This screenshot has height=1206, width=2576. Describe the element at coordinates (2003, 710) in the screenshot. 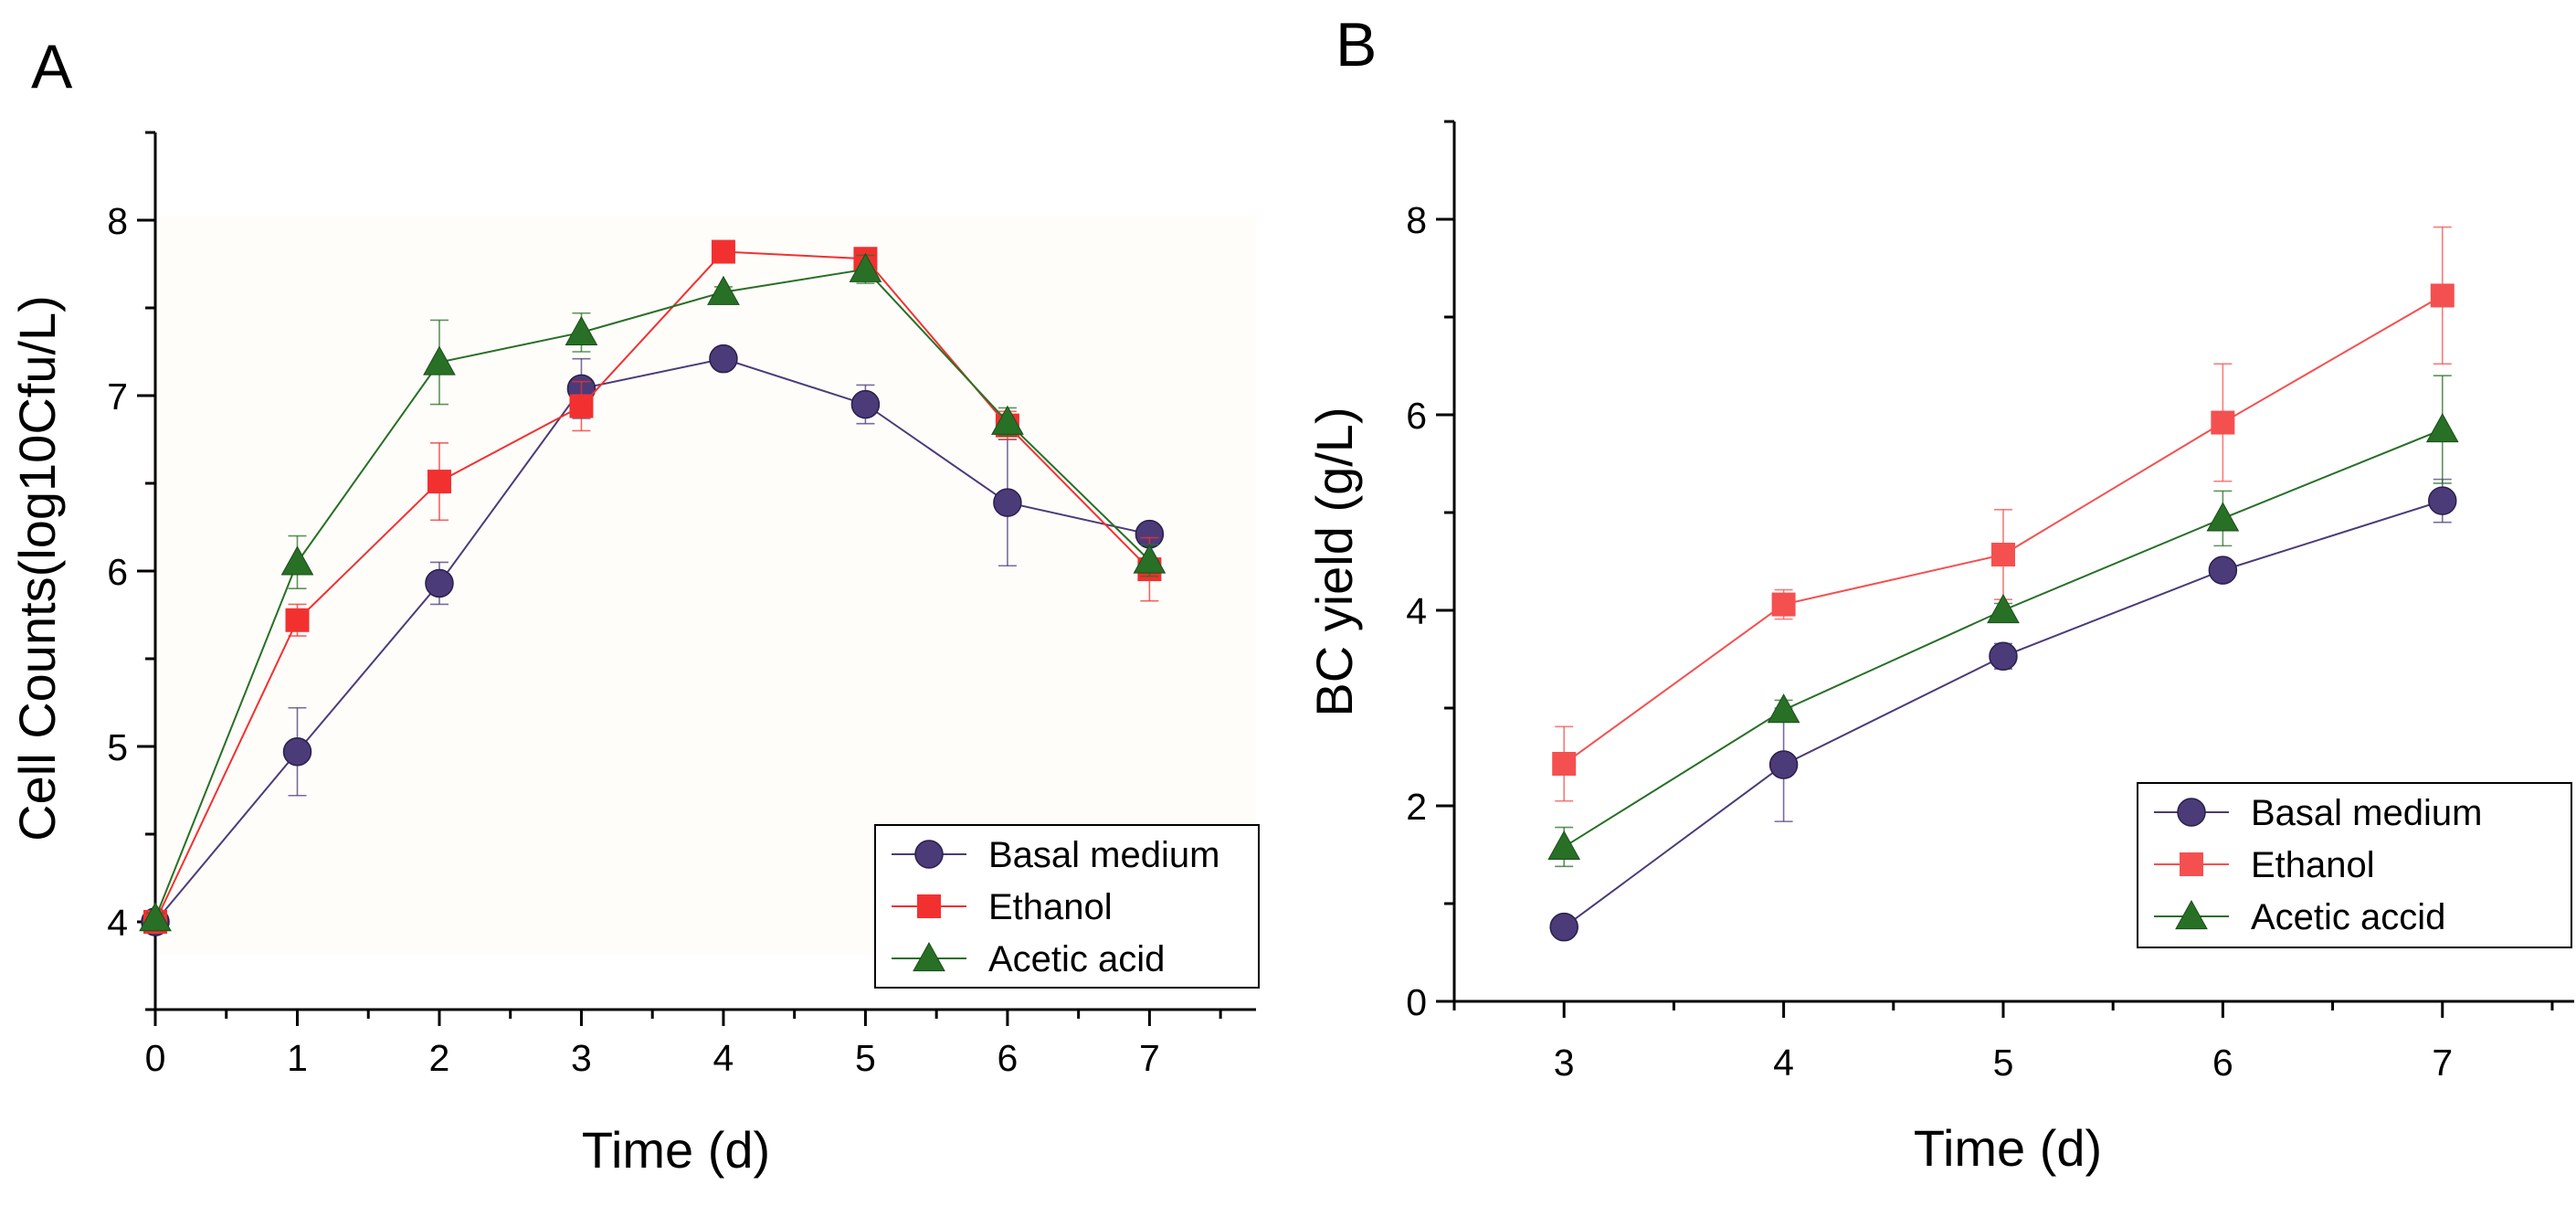

I see `series-circle` at that location.